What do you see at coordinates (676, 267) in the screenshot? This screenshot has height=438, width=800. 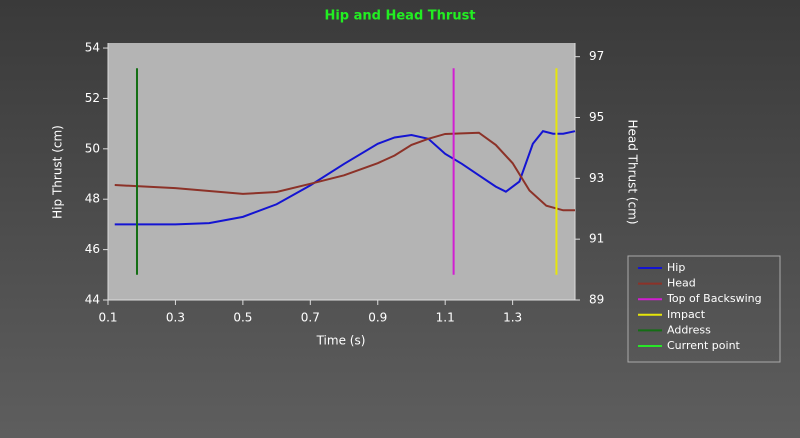 I see `legend-label: Hip` at bounding box center [676, 267].